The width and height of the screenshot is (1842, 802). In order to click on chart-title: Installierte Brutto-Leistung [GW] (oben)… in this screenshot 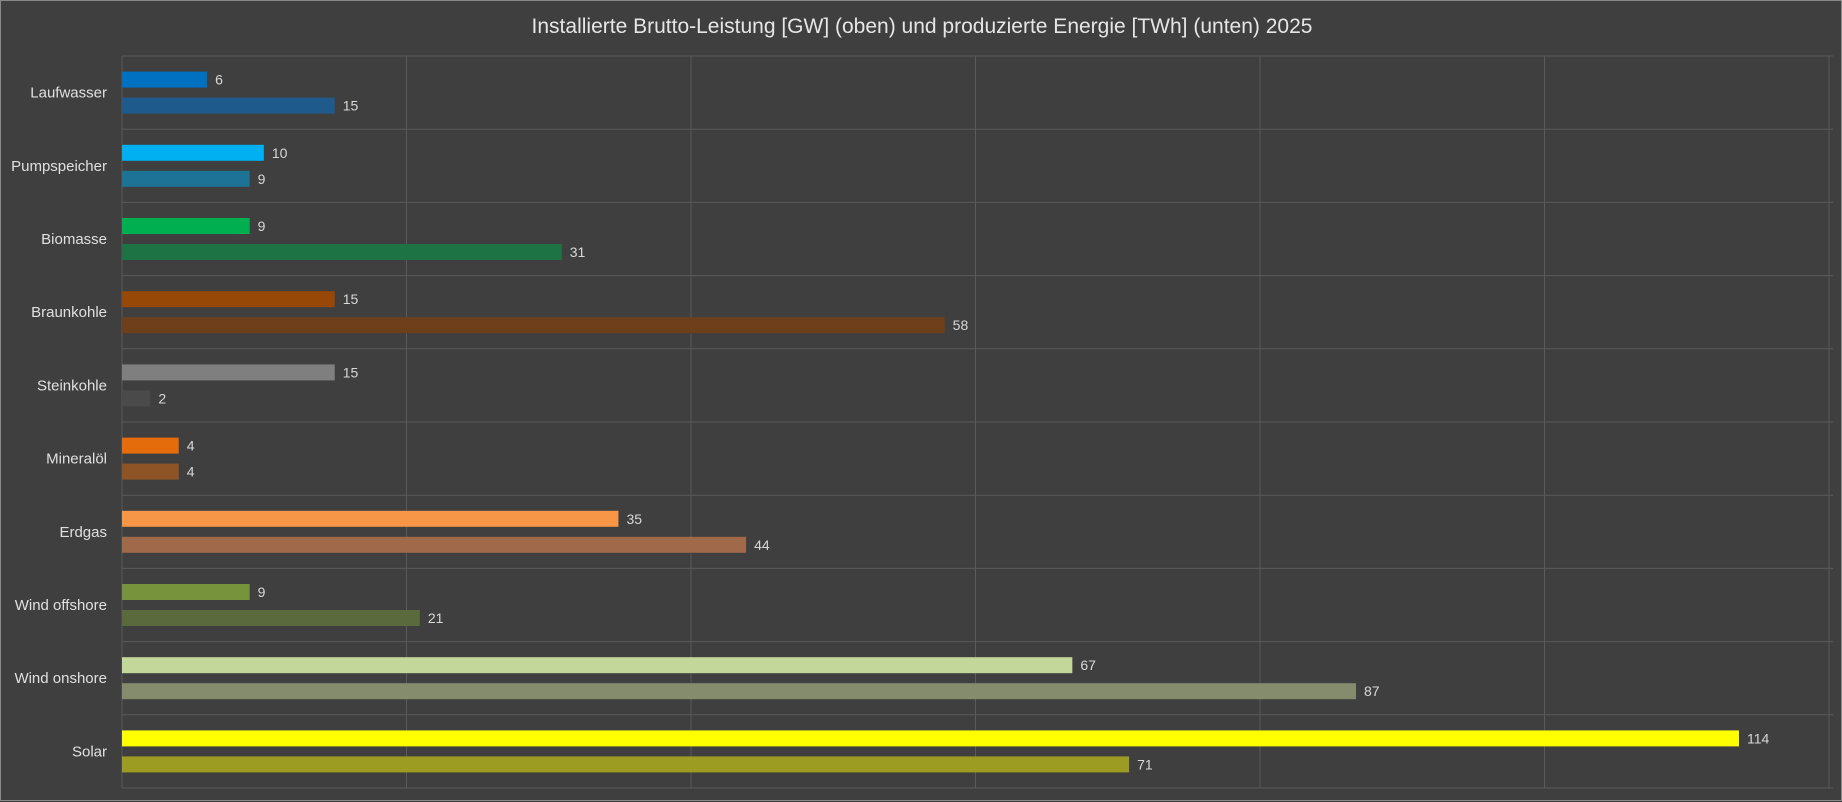, I will do `click(922, 26)`.